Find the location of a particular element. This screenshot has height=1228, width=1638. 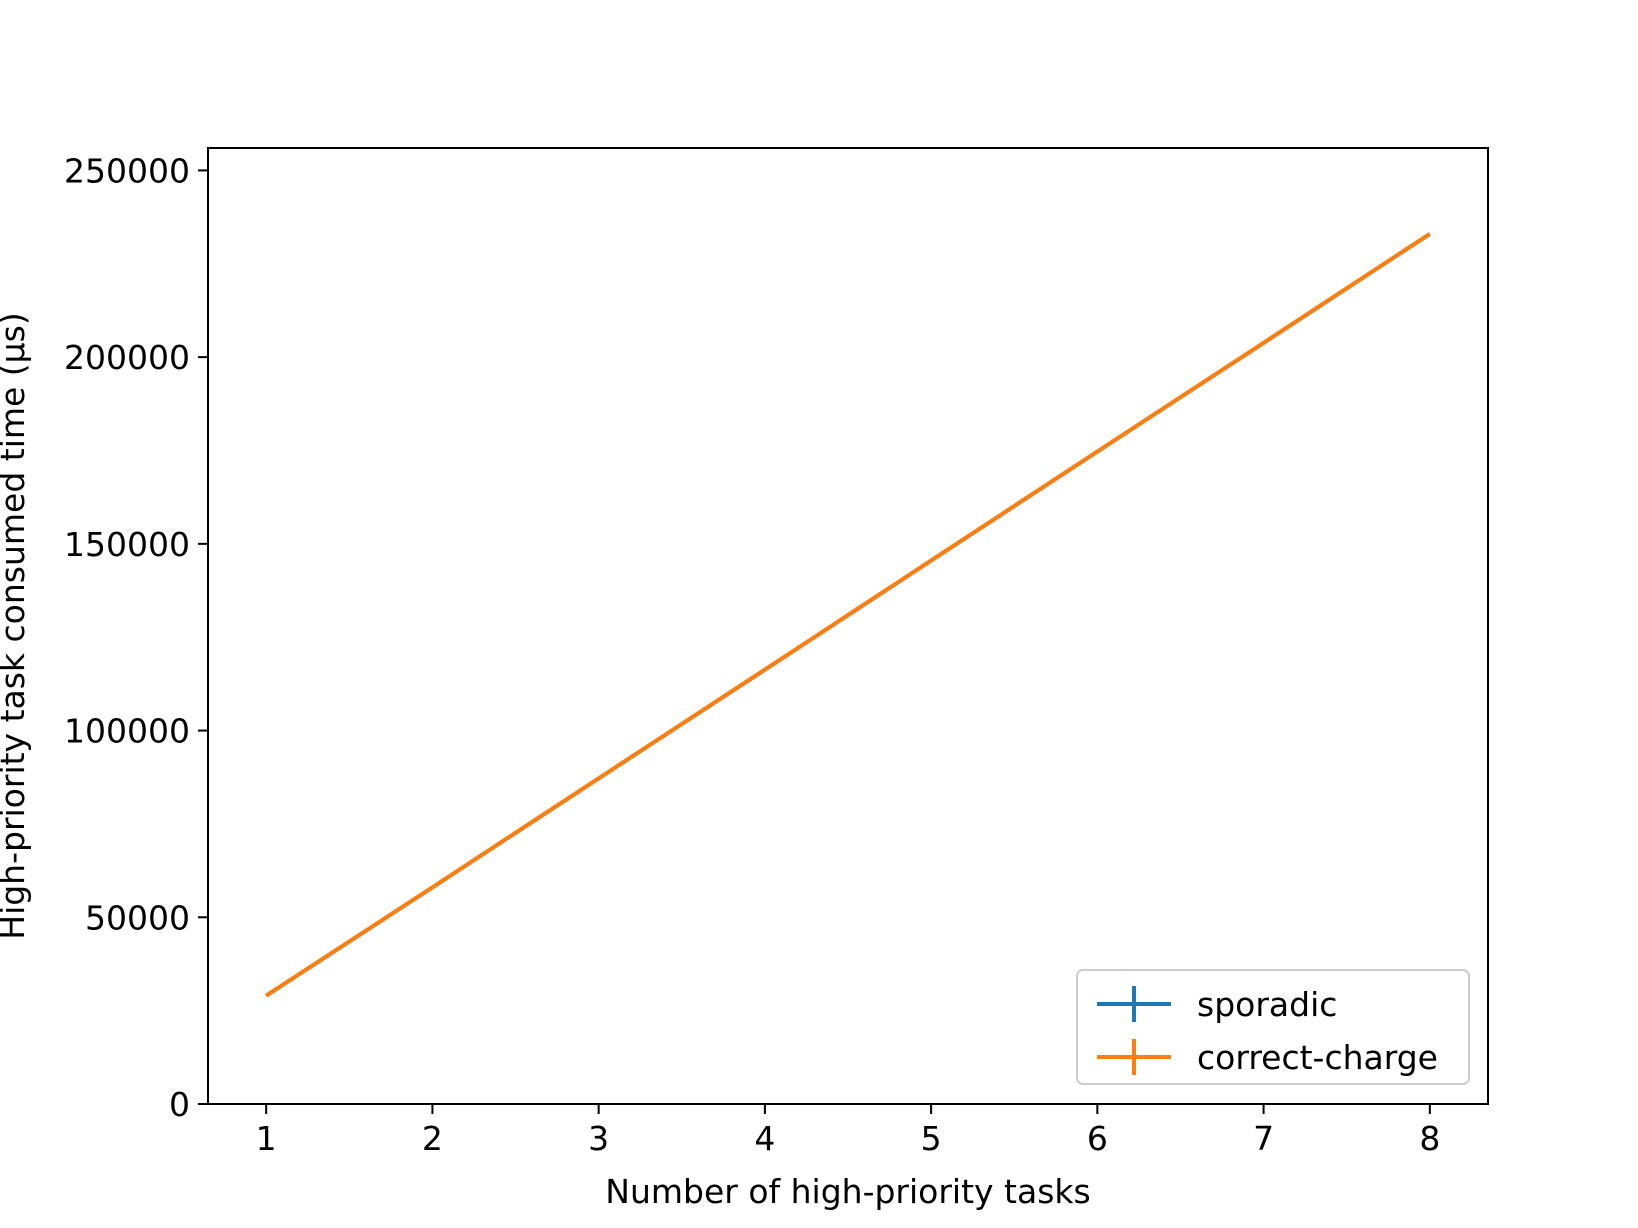

x-tick-label: 7 is located at coordinates (1263, 1138).